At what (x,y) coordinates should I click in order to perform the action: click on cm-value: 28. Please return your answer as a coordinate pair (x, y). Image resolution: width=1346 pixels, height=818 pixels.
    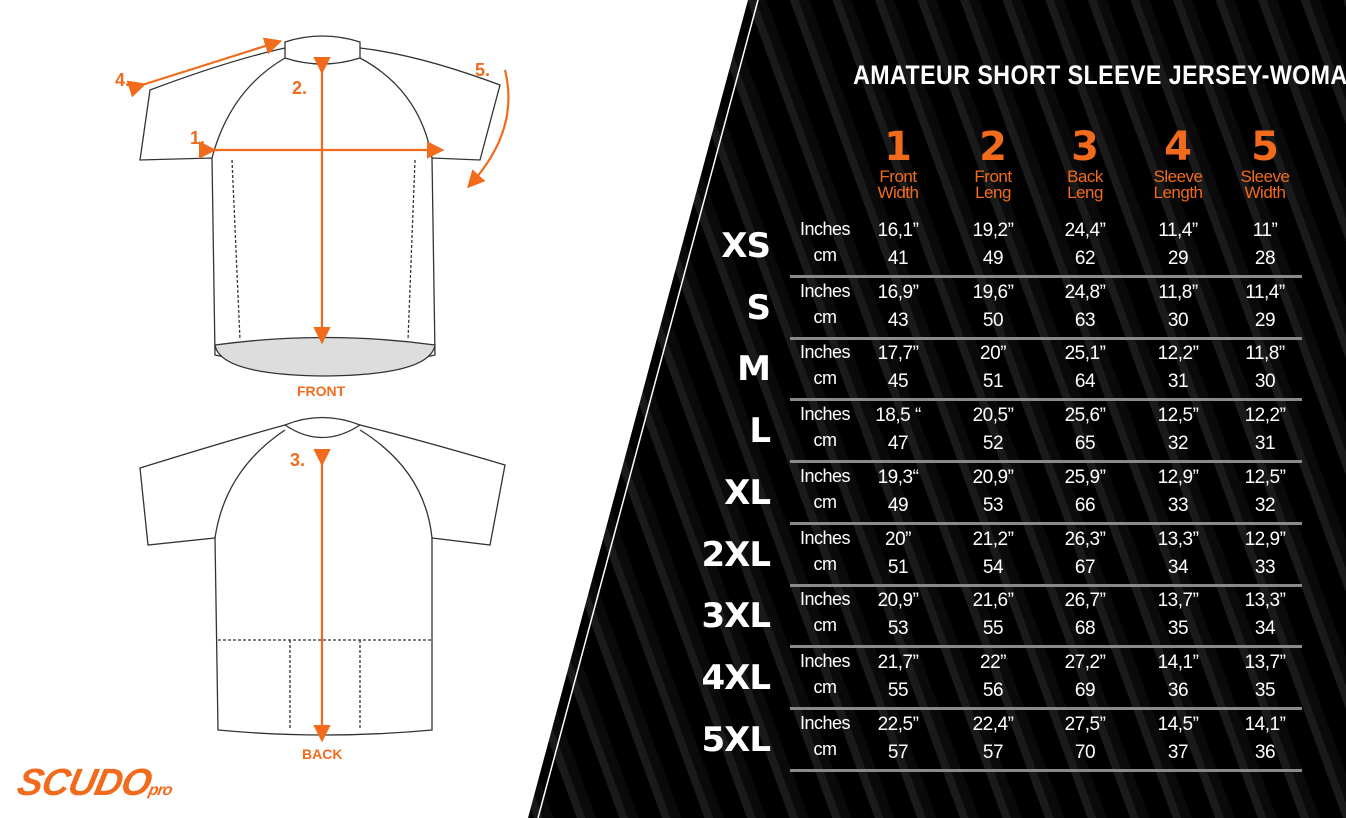
    Looking at the image, I should click on (1265, 258).